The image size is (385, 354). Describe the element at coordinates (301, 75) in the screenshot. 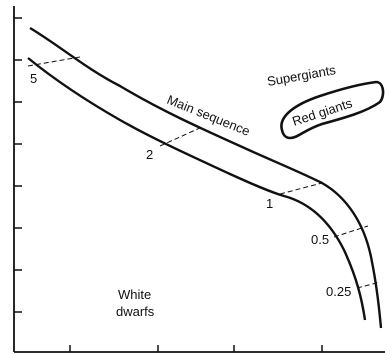

I see `supergiants-label: Supergiants` at that location.